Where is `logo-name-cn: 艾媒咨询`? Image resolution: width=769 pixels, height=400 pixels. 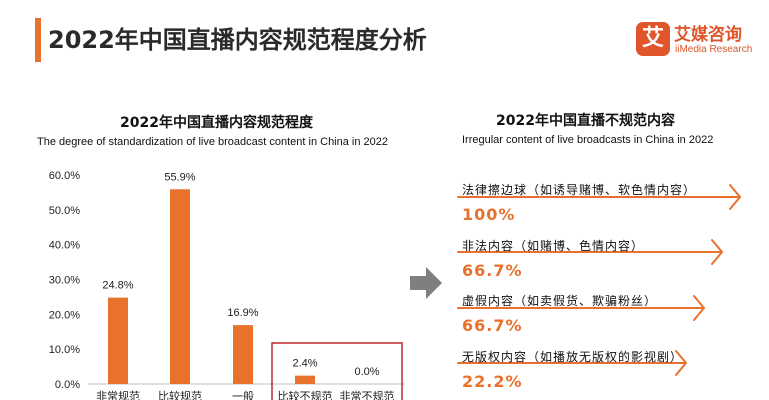
logo-name-cn: 艾媒咨询 is located at coordinates (708, 35).